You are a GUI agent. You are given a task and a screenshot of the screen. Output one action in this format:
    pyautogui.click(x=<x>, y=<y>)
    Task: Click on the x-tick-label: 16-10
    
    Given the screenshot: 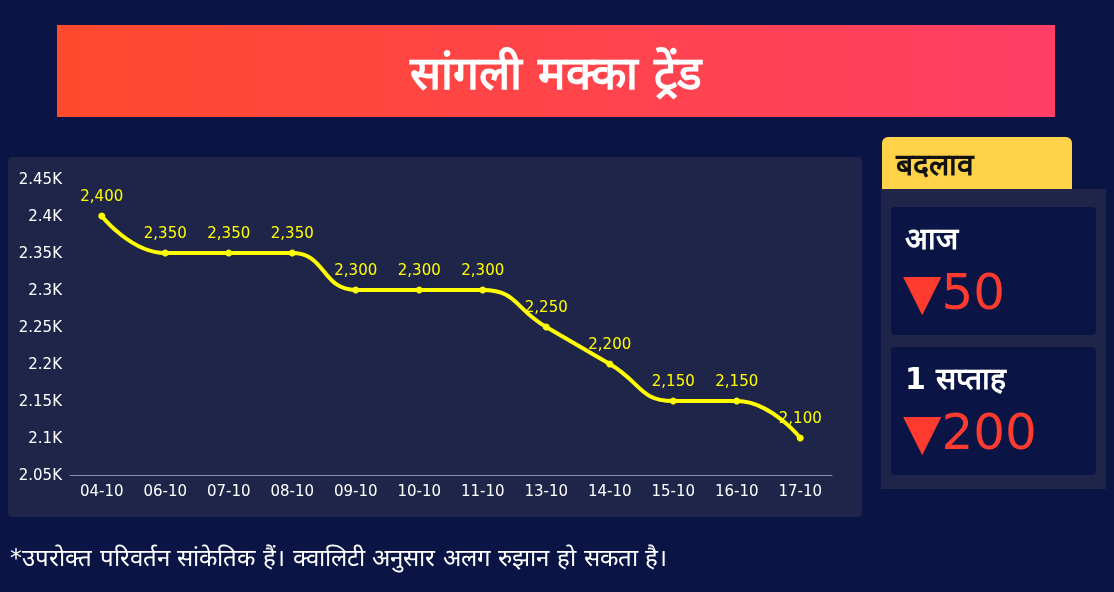 What is the action you would take?
    pyautogui.click(x=736, y=490)
    